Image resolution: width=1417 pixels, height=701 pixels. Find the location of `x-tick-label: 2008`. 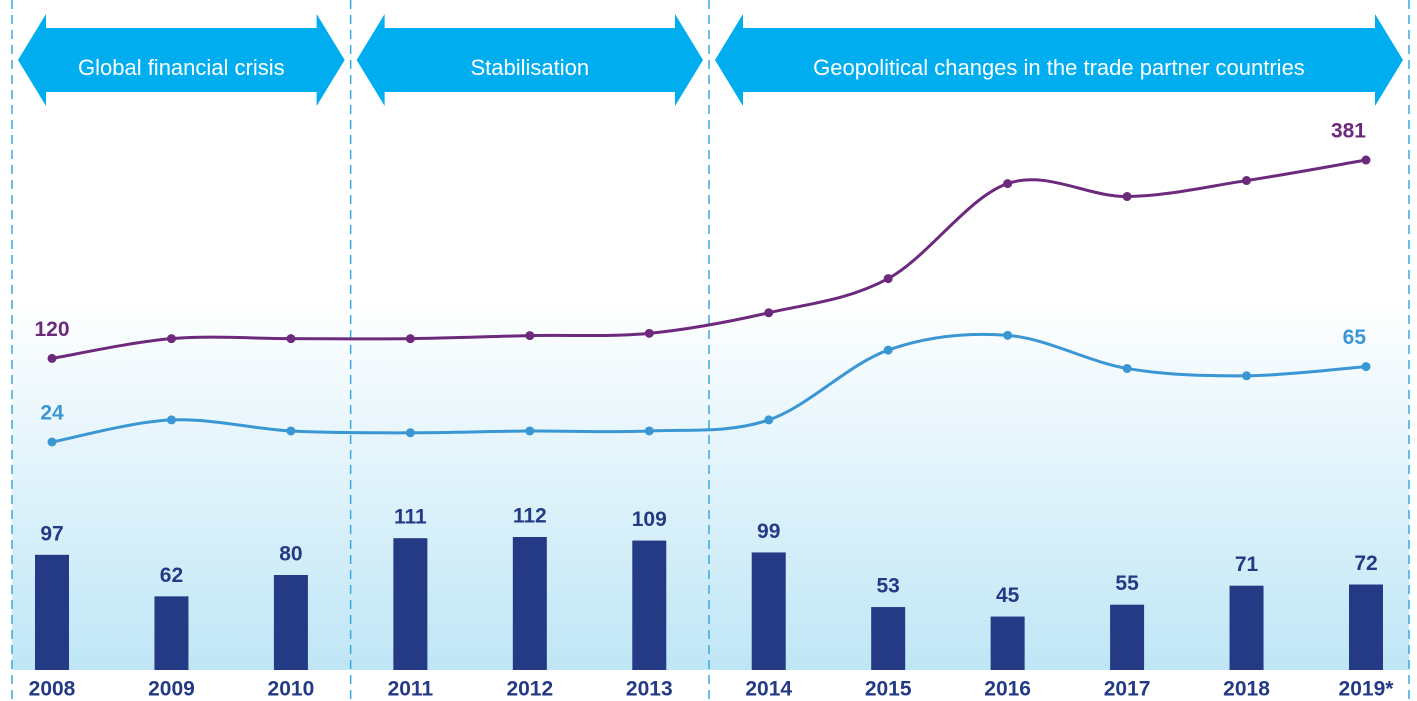

x-tick-label: 2008 is located at coordinates (52, 689).